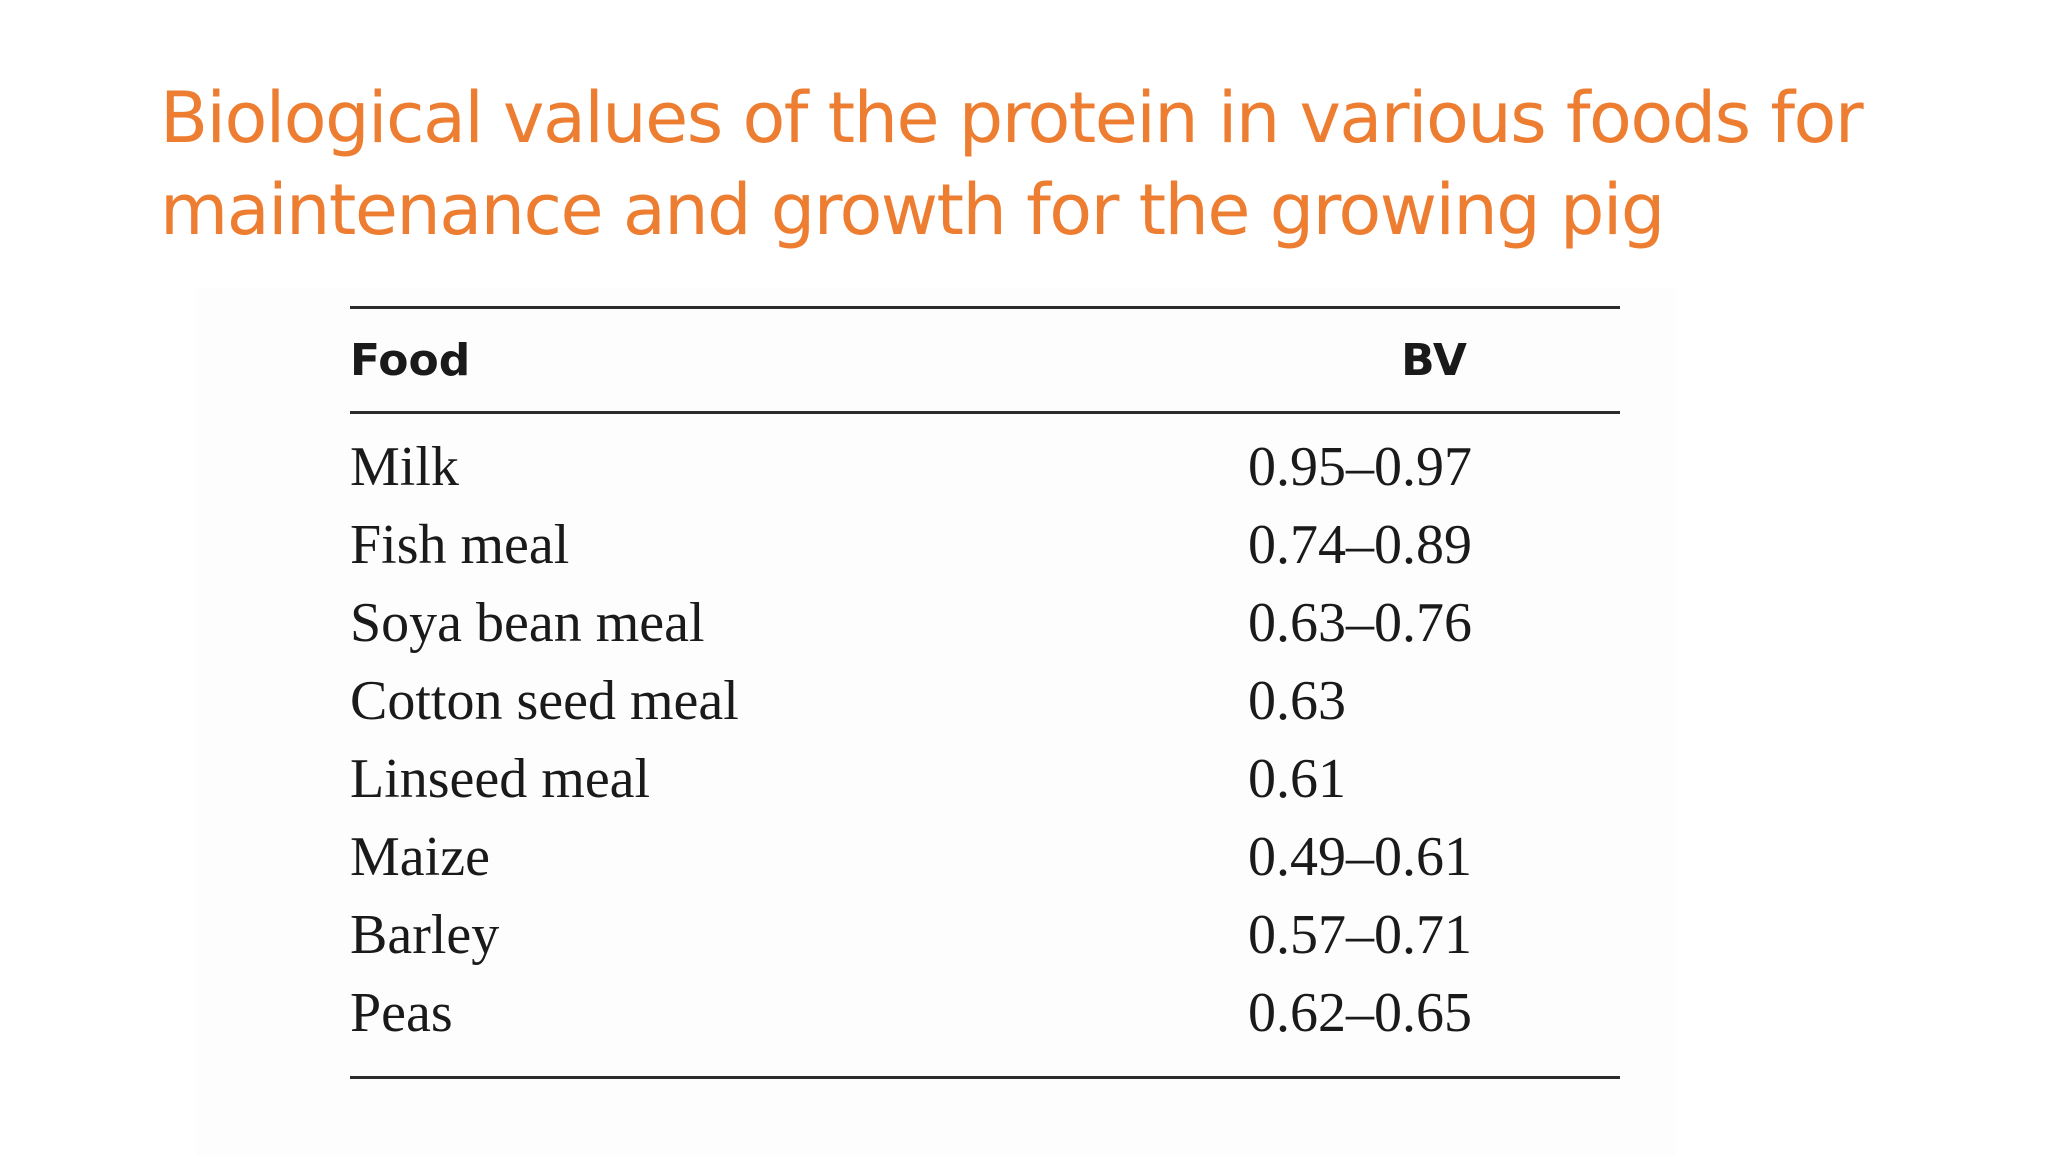 This screenshot has width=2048, height=1156. Describe the element at coordinates (985, 935) in the screenshot. I see `table-row: Barley 0.57–0.71` at that location.